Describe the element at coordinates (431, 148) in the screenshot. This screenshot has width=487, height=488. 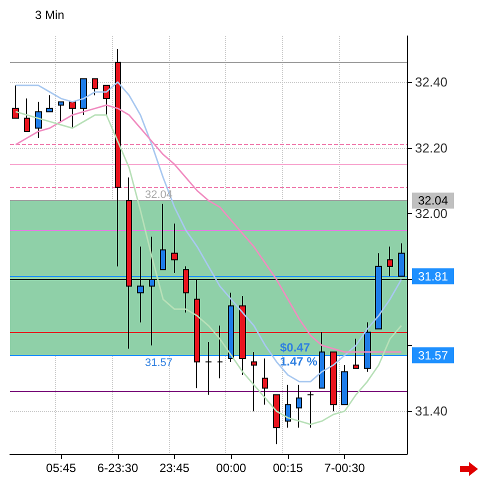
I see `y-tick-label: 32.20` at that location.